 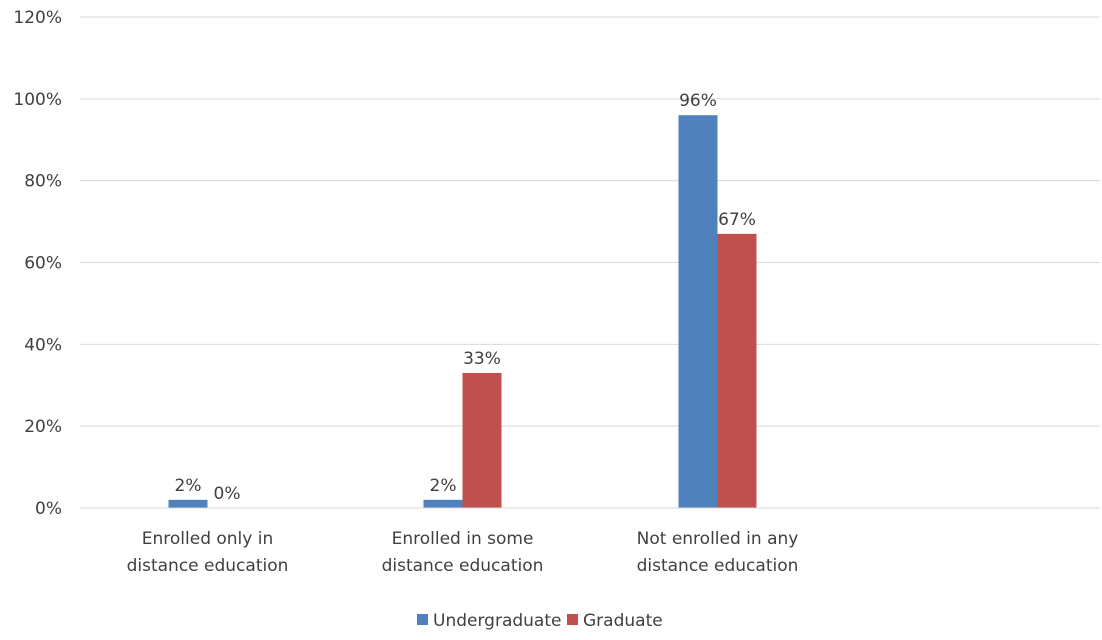 I want to click on legend: Undergraduate Graduate, so click(x=540, y=621).